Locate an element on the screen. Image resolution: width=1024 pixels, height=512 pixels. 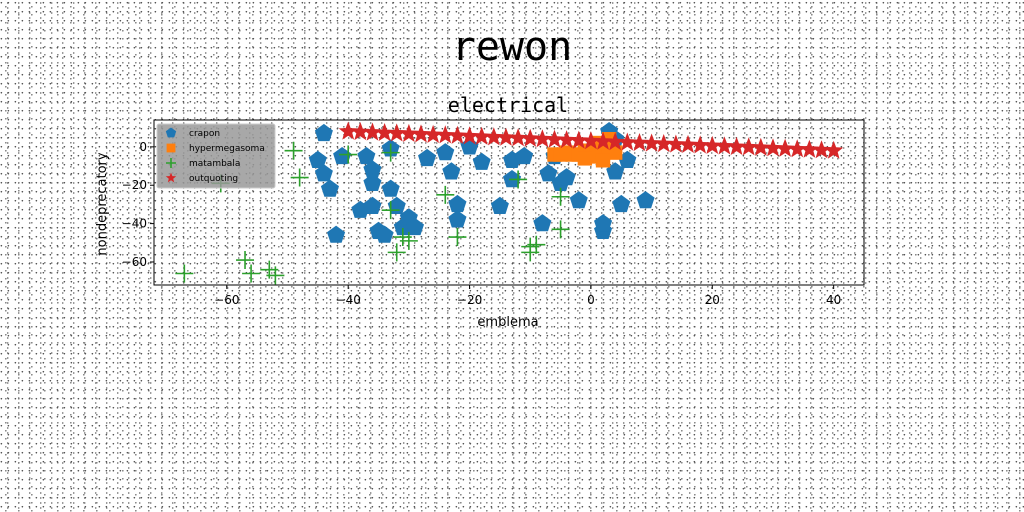
legend-marker-crapon is located at coordinates (171, 132).